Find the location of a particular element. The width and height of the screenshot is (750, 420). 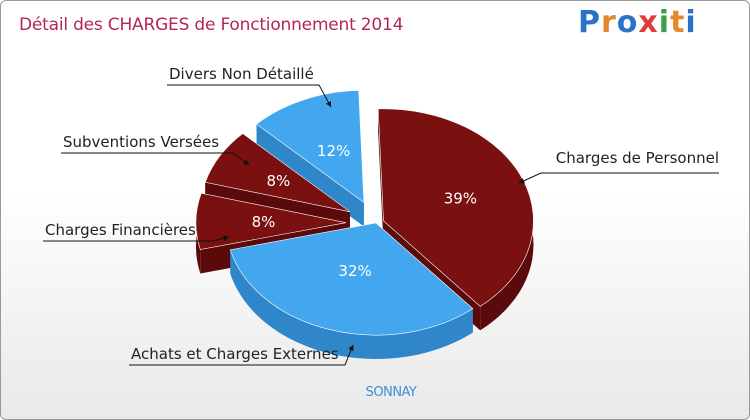

slice-category-label: Charges de Personnel is located at coordinates (637, 158).